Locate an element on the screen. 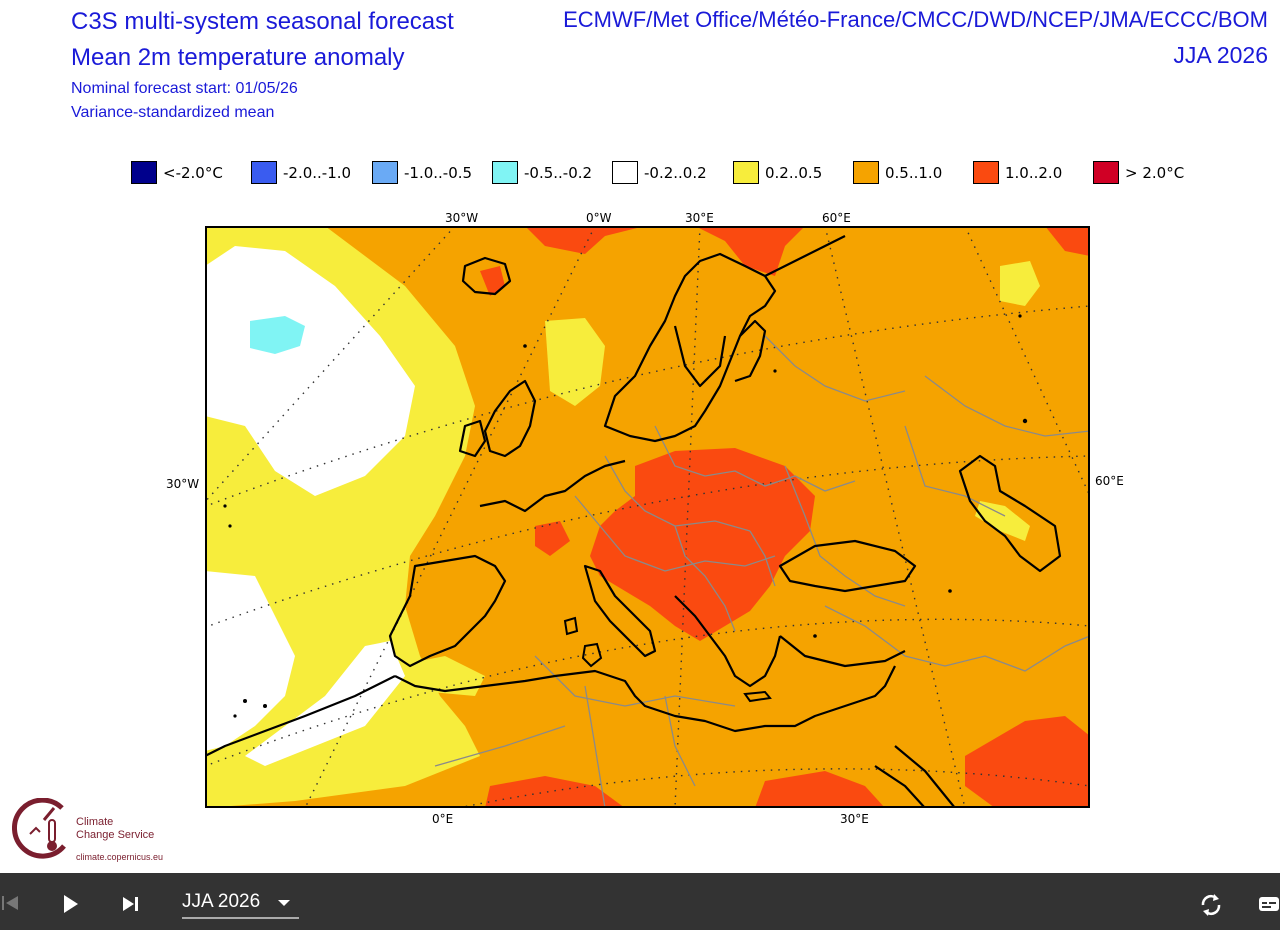 This screenshot has width=1280, height=930. play-icon is located at coordinates (71, 904).